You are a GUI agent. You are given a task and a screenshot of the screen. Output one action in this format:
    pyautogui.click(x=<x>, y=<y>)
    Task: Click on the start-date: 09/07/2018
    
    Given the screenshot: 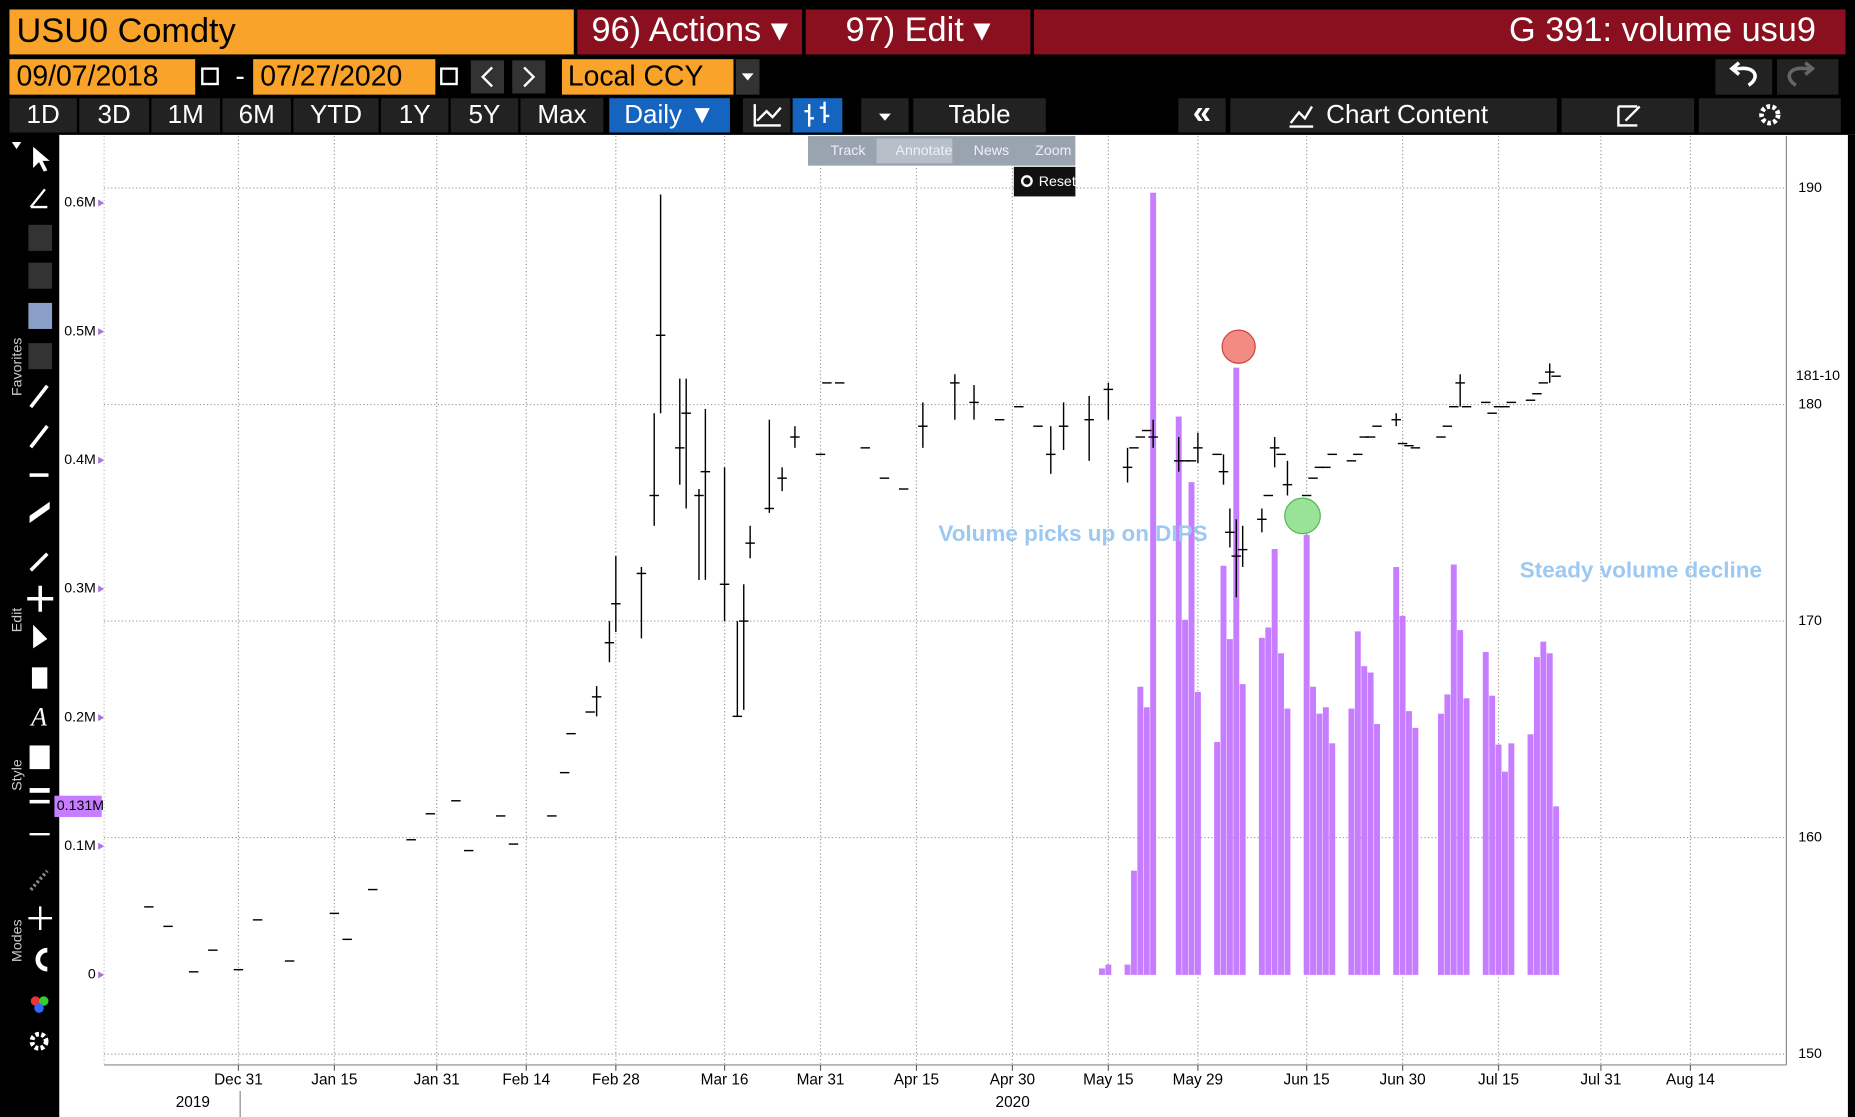 What is the action you would take?
    pyautogui.click(x=88, y=77)
    